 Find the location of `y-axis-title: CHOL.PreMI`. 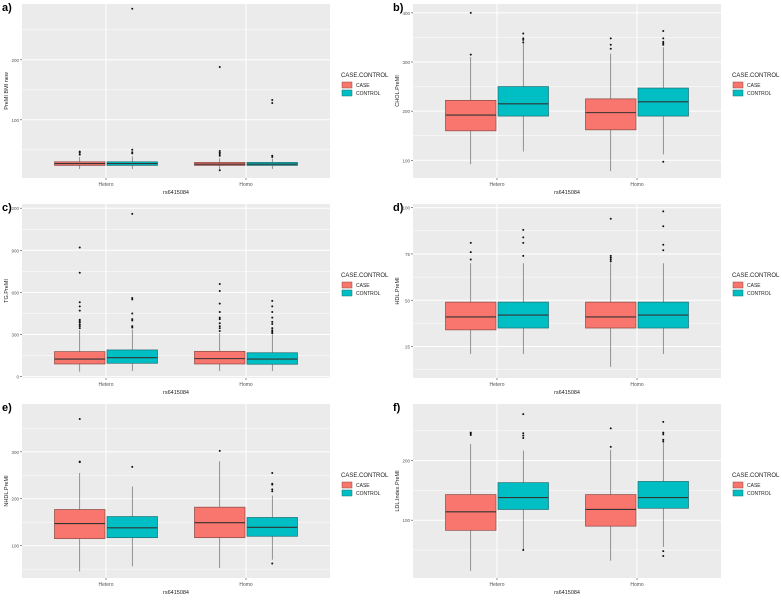

y-axis-title: CHOL.PreMI is located at coordinates (398, 91).